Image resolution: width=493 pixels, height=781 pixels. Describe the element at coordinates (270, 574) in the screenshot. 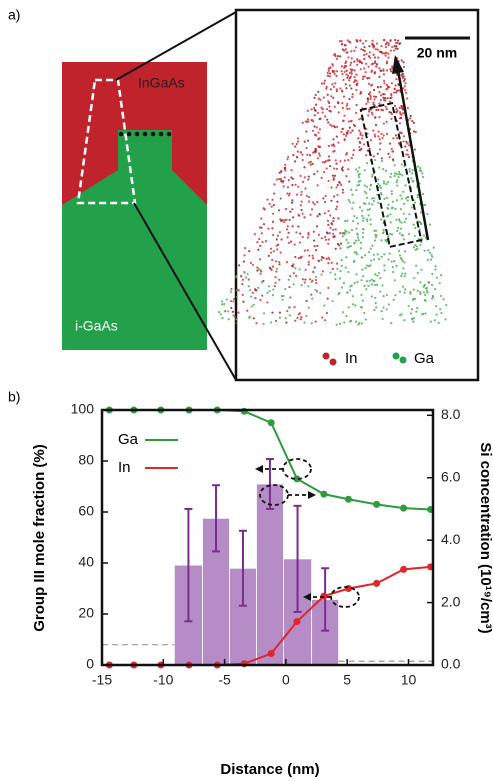

I see `bar` at that location.